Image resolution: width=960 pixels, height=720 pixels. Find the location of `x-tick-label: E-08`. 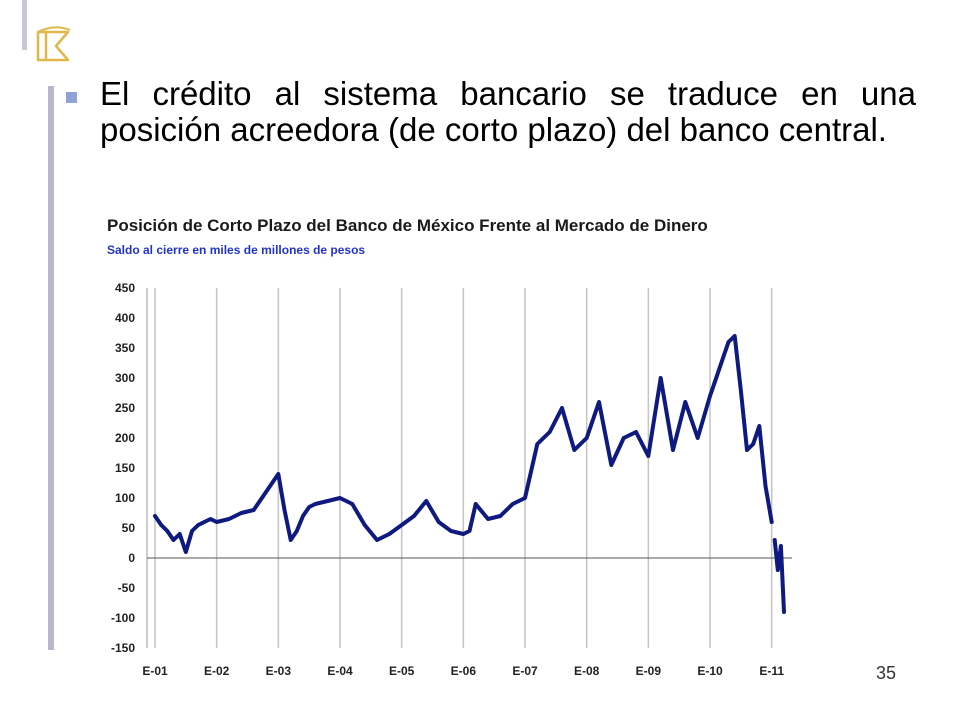

x-tick-label: E-08 is located at coordinates (587, 671).